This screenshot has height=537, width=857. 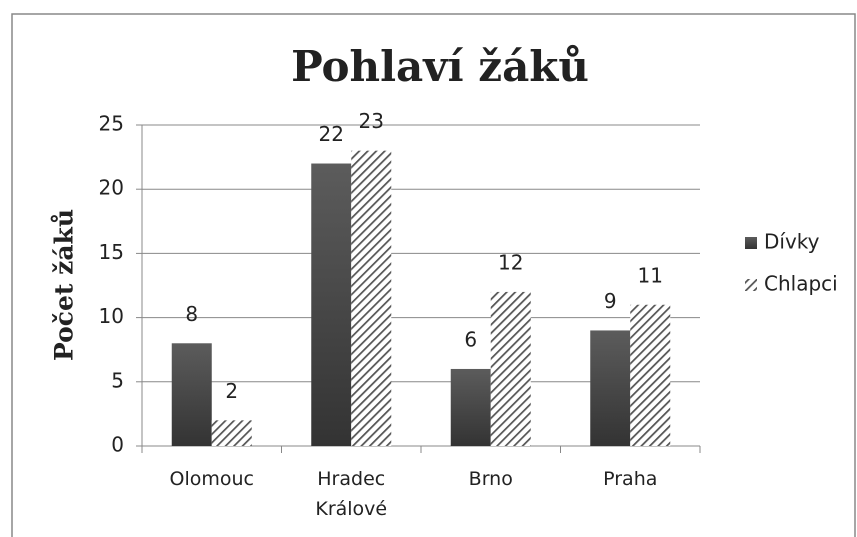 I want to click on data-label: 2, so click(x=231, y=391).